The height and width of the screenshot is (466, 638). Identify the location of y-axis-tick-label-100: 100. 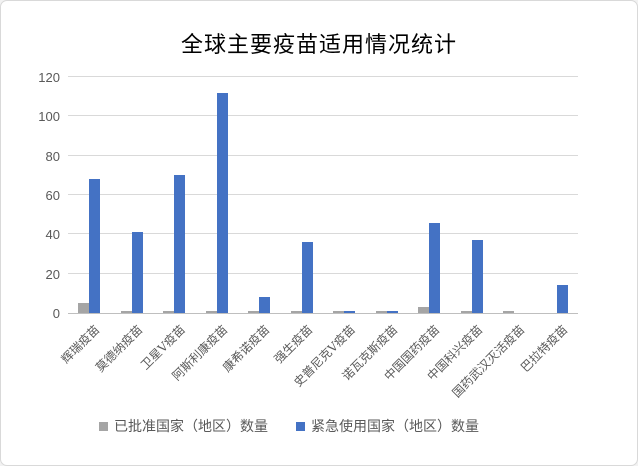
(49, 117).